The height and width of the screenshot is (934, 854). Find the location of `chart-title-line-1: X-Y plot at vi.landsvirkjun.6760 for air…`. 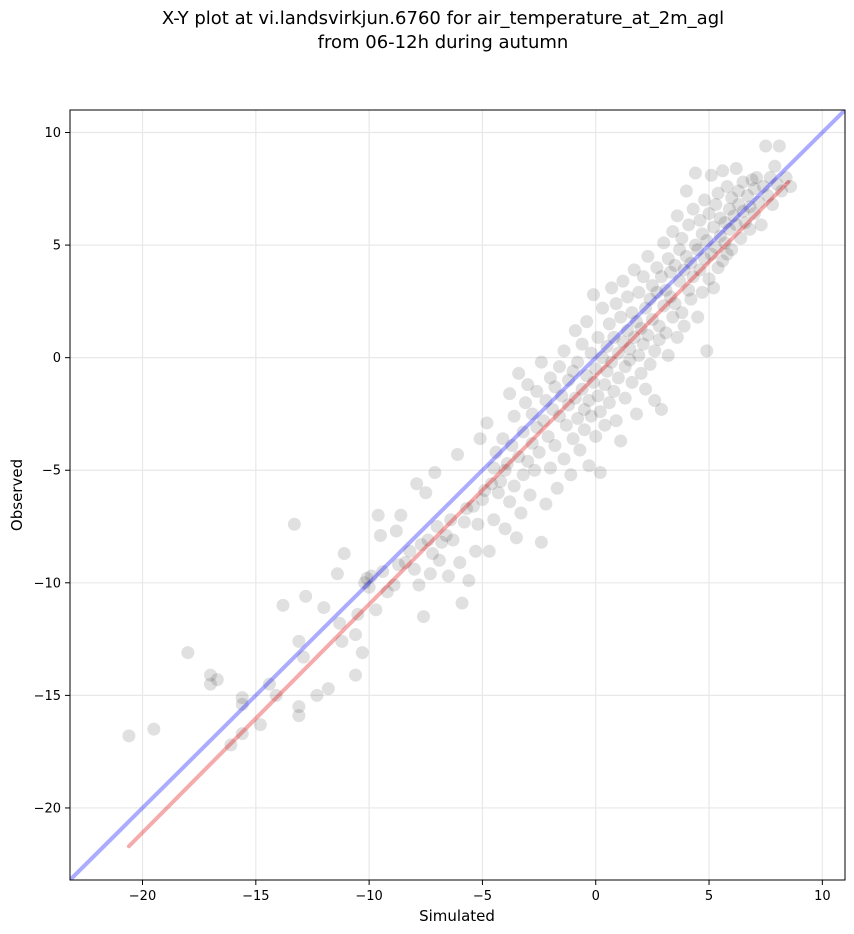

chart-title-line-1: X-Y plot at vi.landsvirkjun.6760 for air… is located at coordinates (443, 18).